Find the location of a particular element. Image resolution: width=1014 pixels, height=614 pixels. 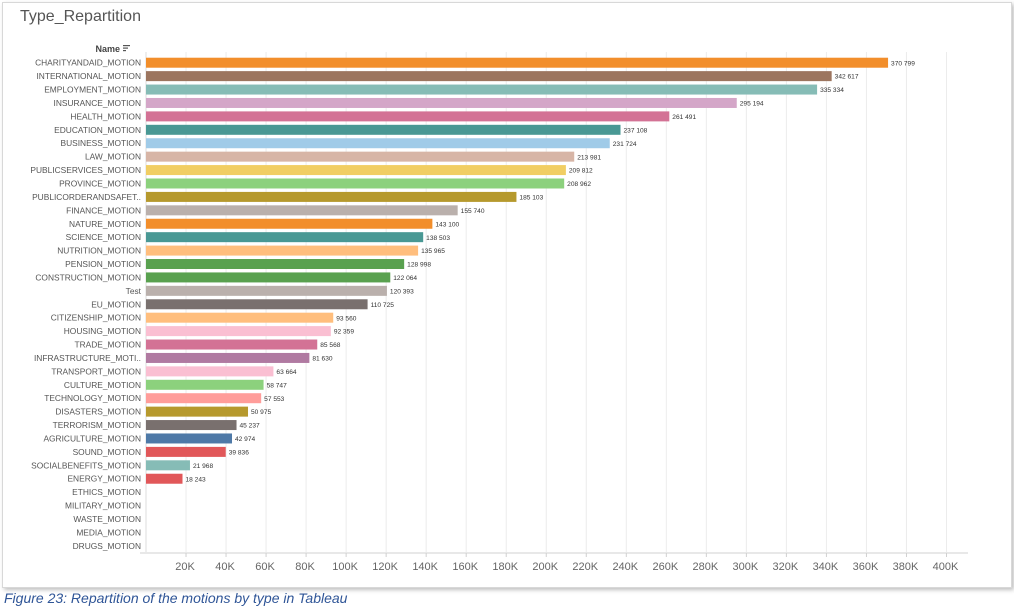

x-tick-label: 200K is located at coordinates (545, 567).